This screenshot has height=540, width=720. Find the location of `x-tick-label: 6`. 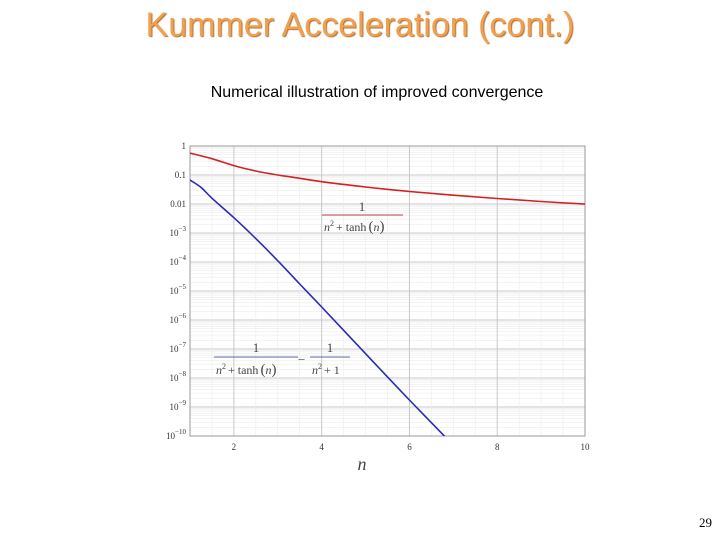

x-tick-label: 6 is located at coordinates (409, 447).